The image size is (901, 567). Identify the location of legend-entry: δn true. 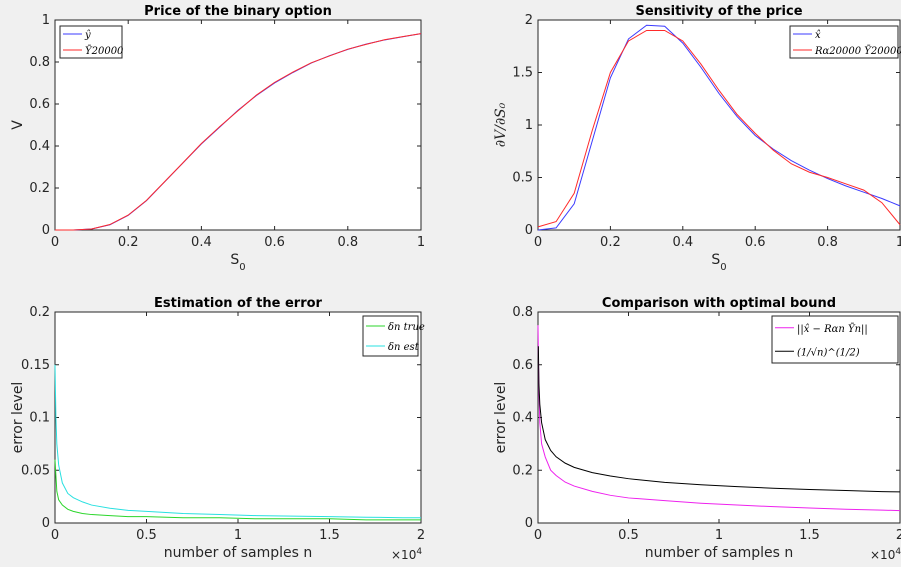
(406, 327).